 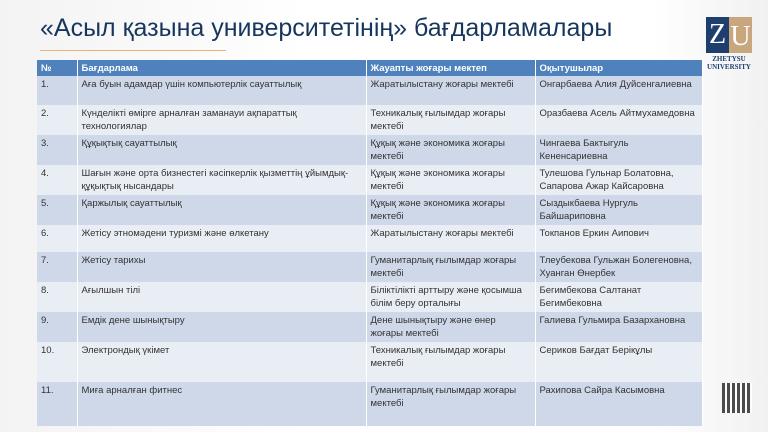 I want to click on table-cell: Емдік дене шынықтыру, so click(x=222, y=327).